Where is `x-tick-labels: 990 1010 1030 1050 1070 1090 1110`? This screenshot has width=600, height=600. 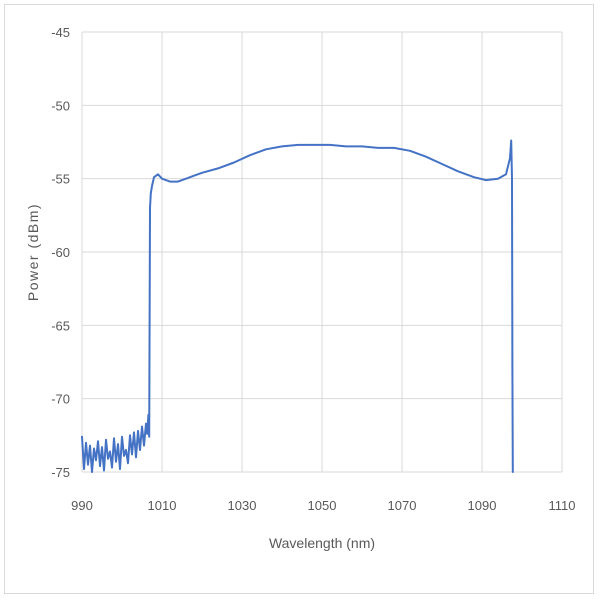
x-tick-labels: 990 1010 1030 1050 1070 1090 1110 is located at coordinates (323, 505).